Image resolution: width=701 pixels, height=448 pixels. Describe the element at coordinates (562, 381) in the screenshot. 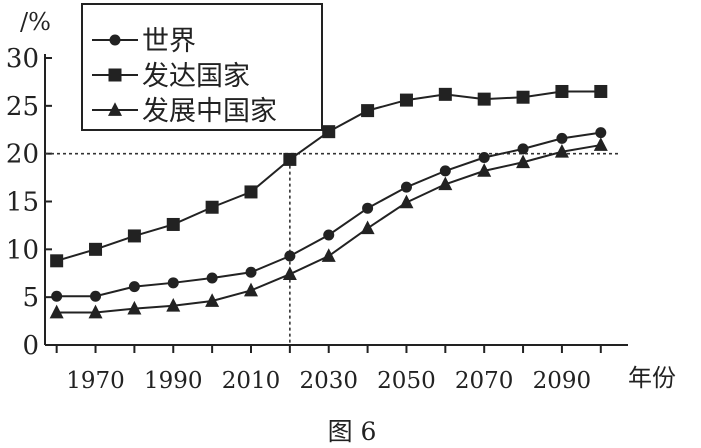

I see `x-tick-label: 2090` at that location.